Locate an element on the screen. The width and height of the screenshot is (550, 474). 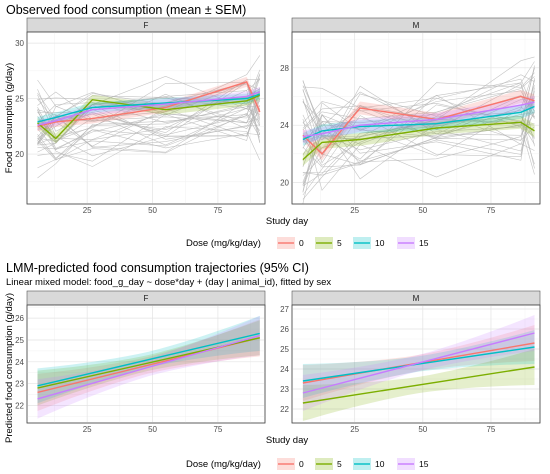
y-tick-label: 30 is located at coordinates (19, 43).